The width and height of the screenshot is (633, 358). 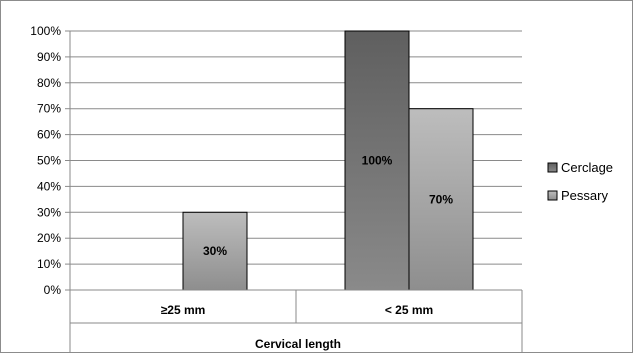 I want to click on y-tick-label: 20%, so click(x=49, y=238).